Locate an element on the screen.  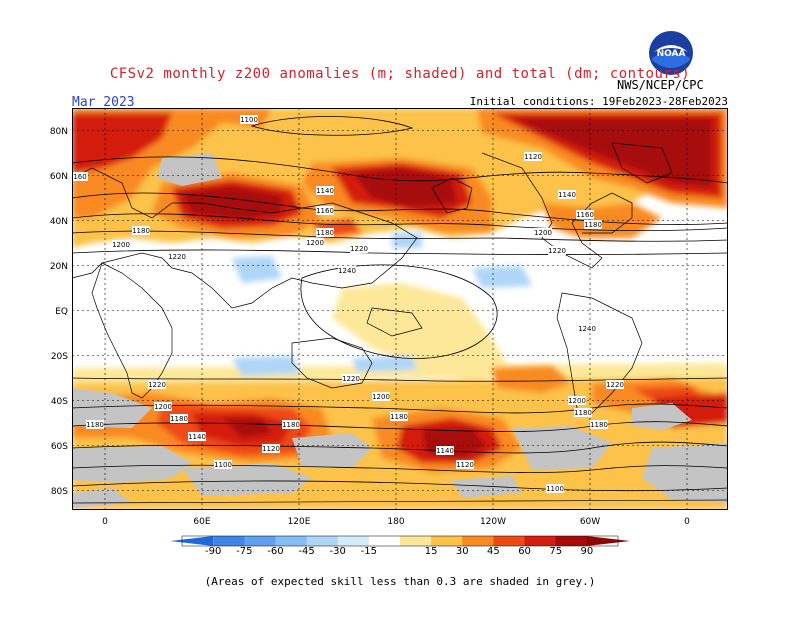
lat-label-20n: 20N is located at coordinates (59, 267).